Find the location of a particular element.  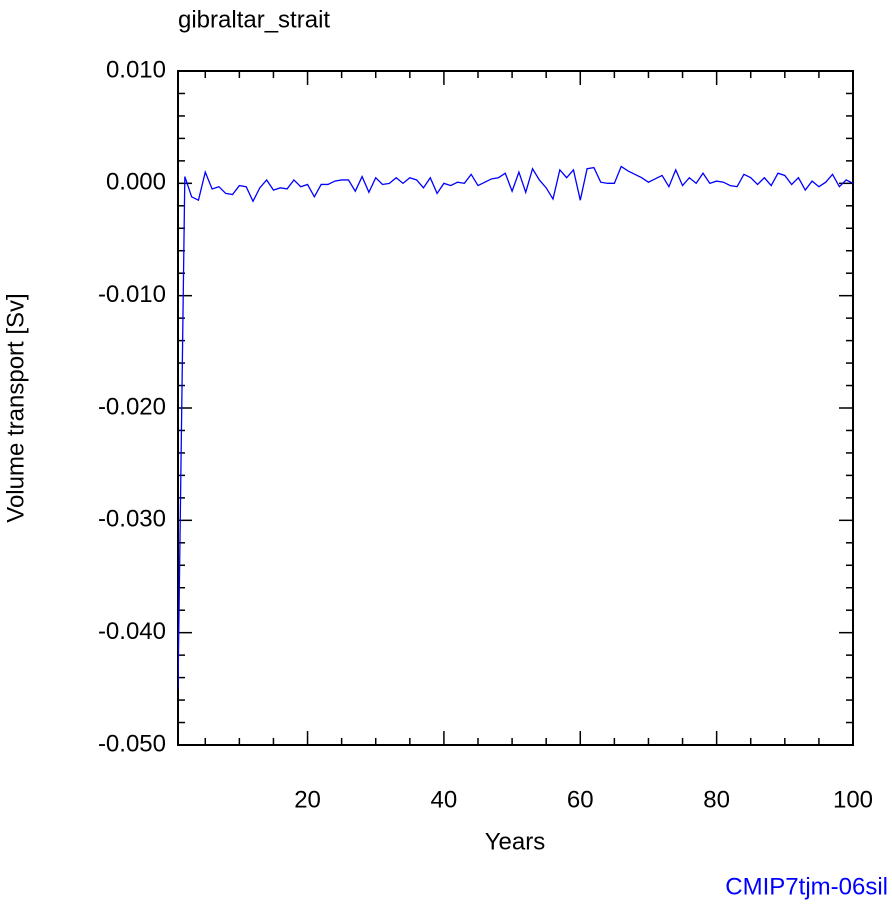

y-tick-label: -0.050 is located at coordinates (132, 743).